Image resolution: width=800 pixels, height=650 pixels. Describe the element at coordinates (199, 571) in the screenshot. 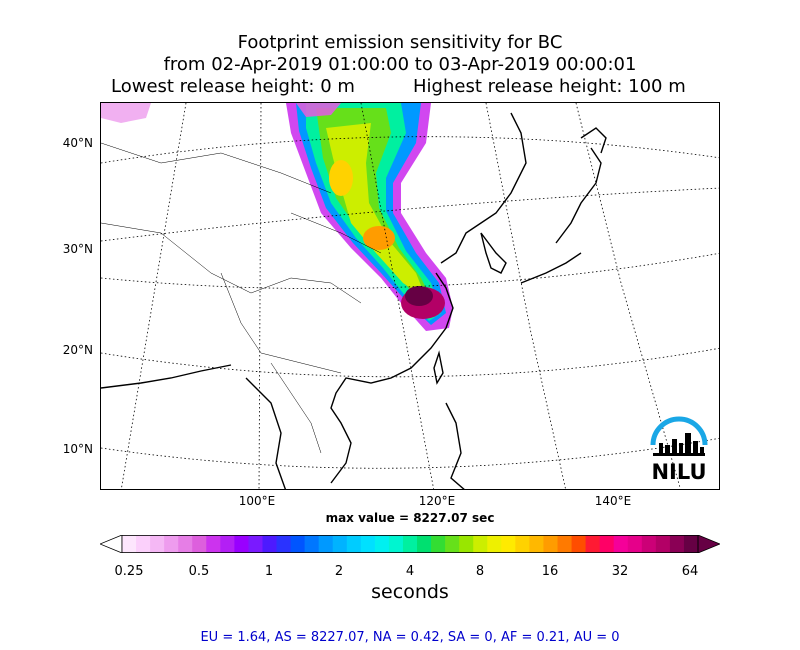

I see `colorbar-tick: 0.5` at that location.